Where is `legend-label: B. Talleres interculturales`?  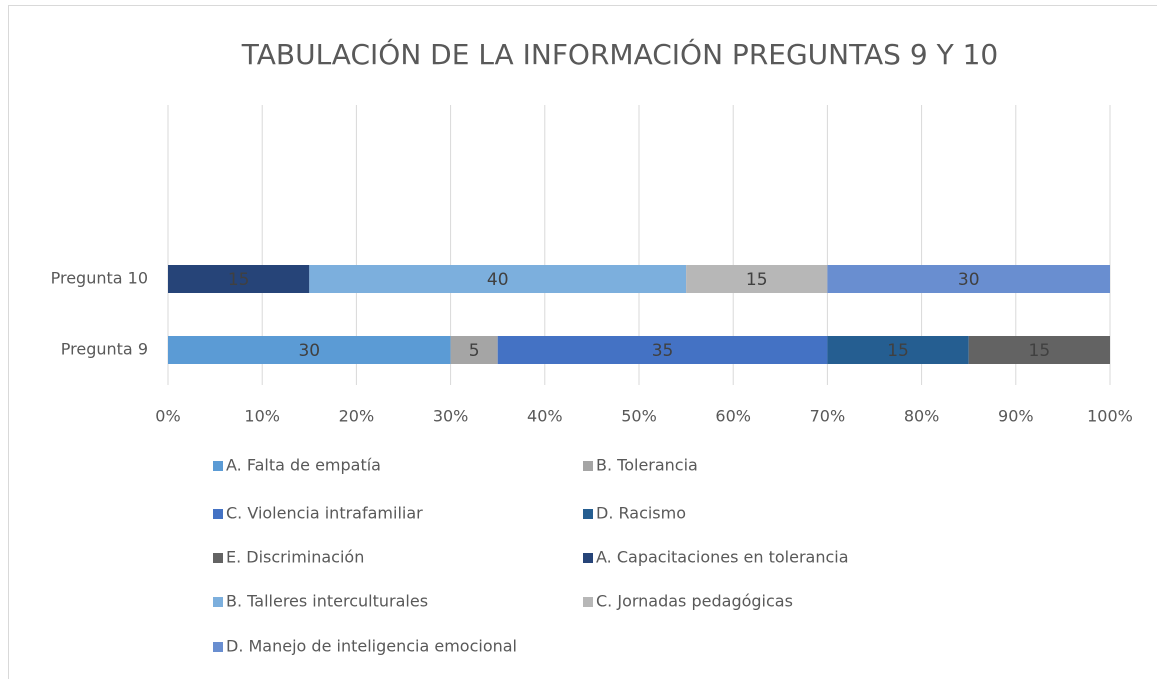
legend-label: B. Talleres interculturales is located at coordinates (327, 601).